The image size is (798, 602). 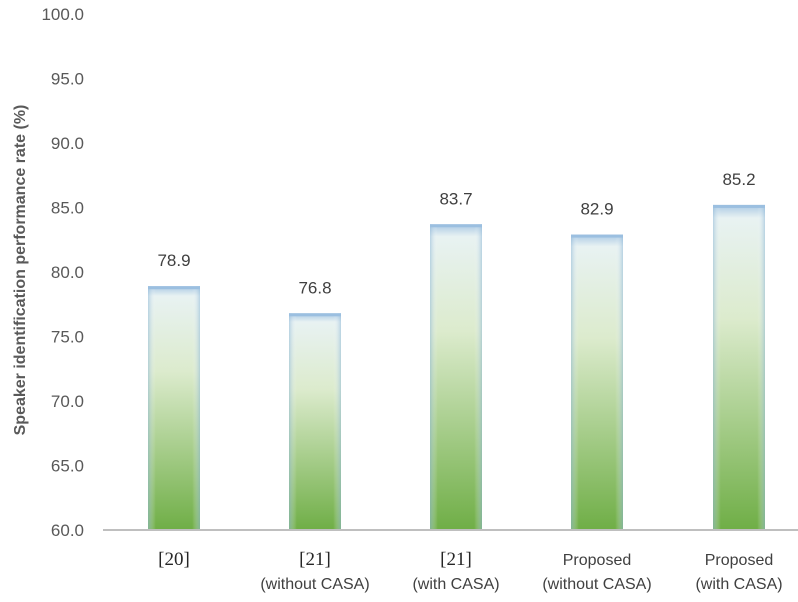 What do you see at coordinates (67, 337) in the screenshot?
I see `y-tick-label: 75.0` at bounding box center [67, 337].